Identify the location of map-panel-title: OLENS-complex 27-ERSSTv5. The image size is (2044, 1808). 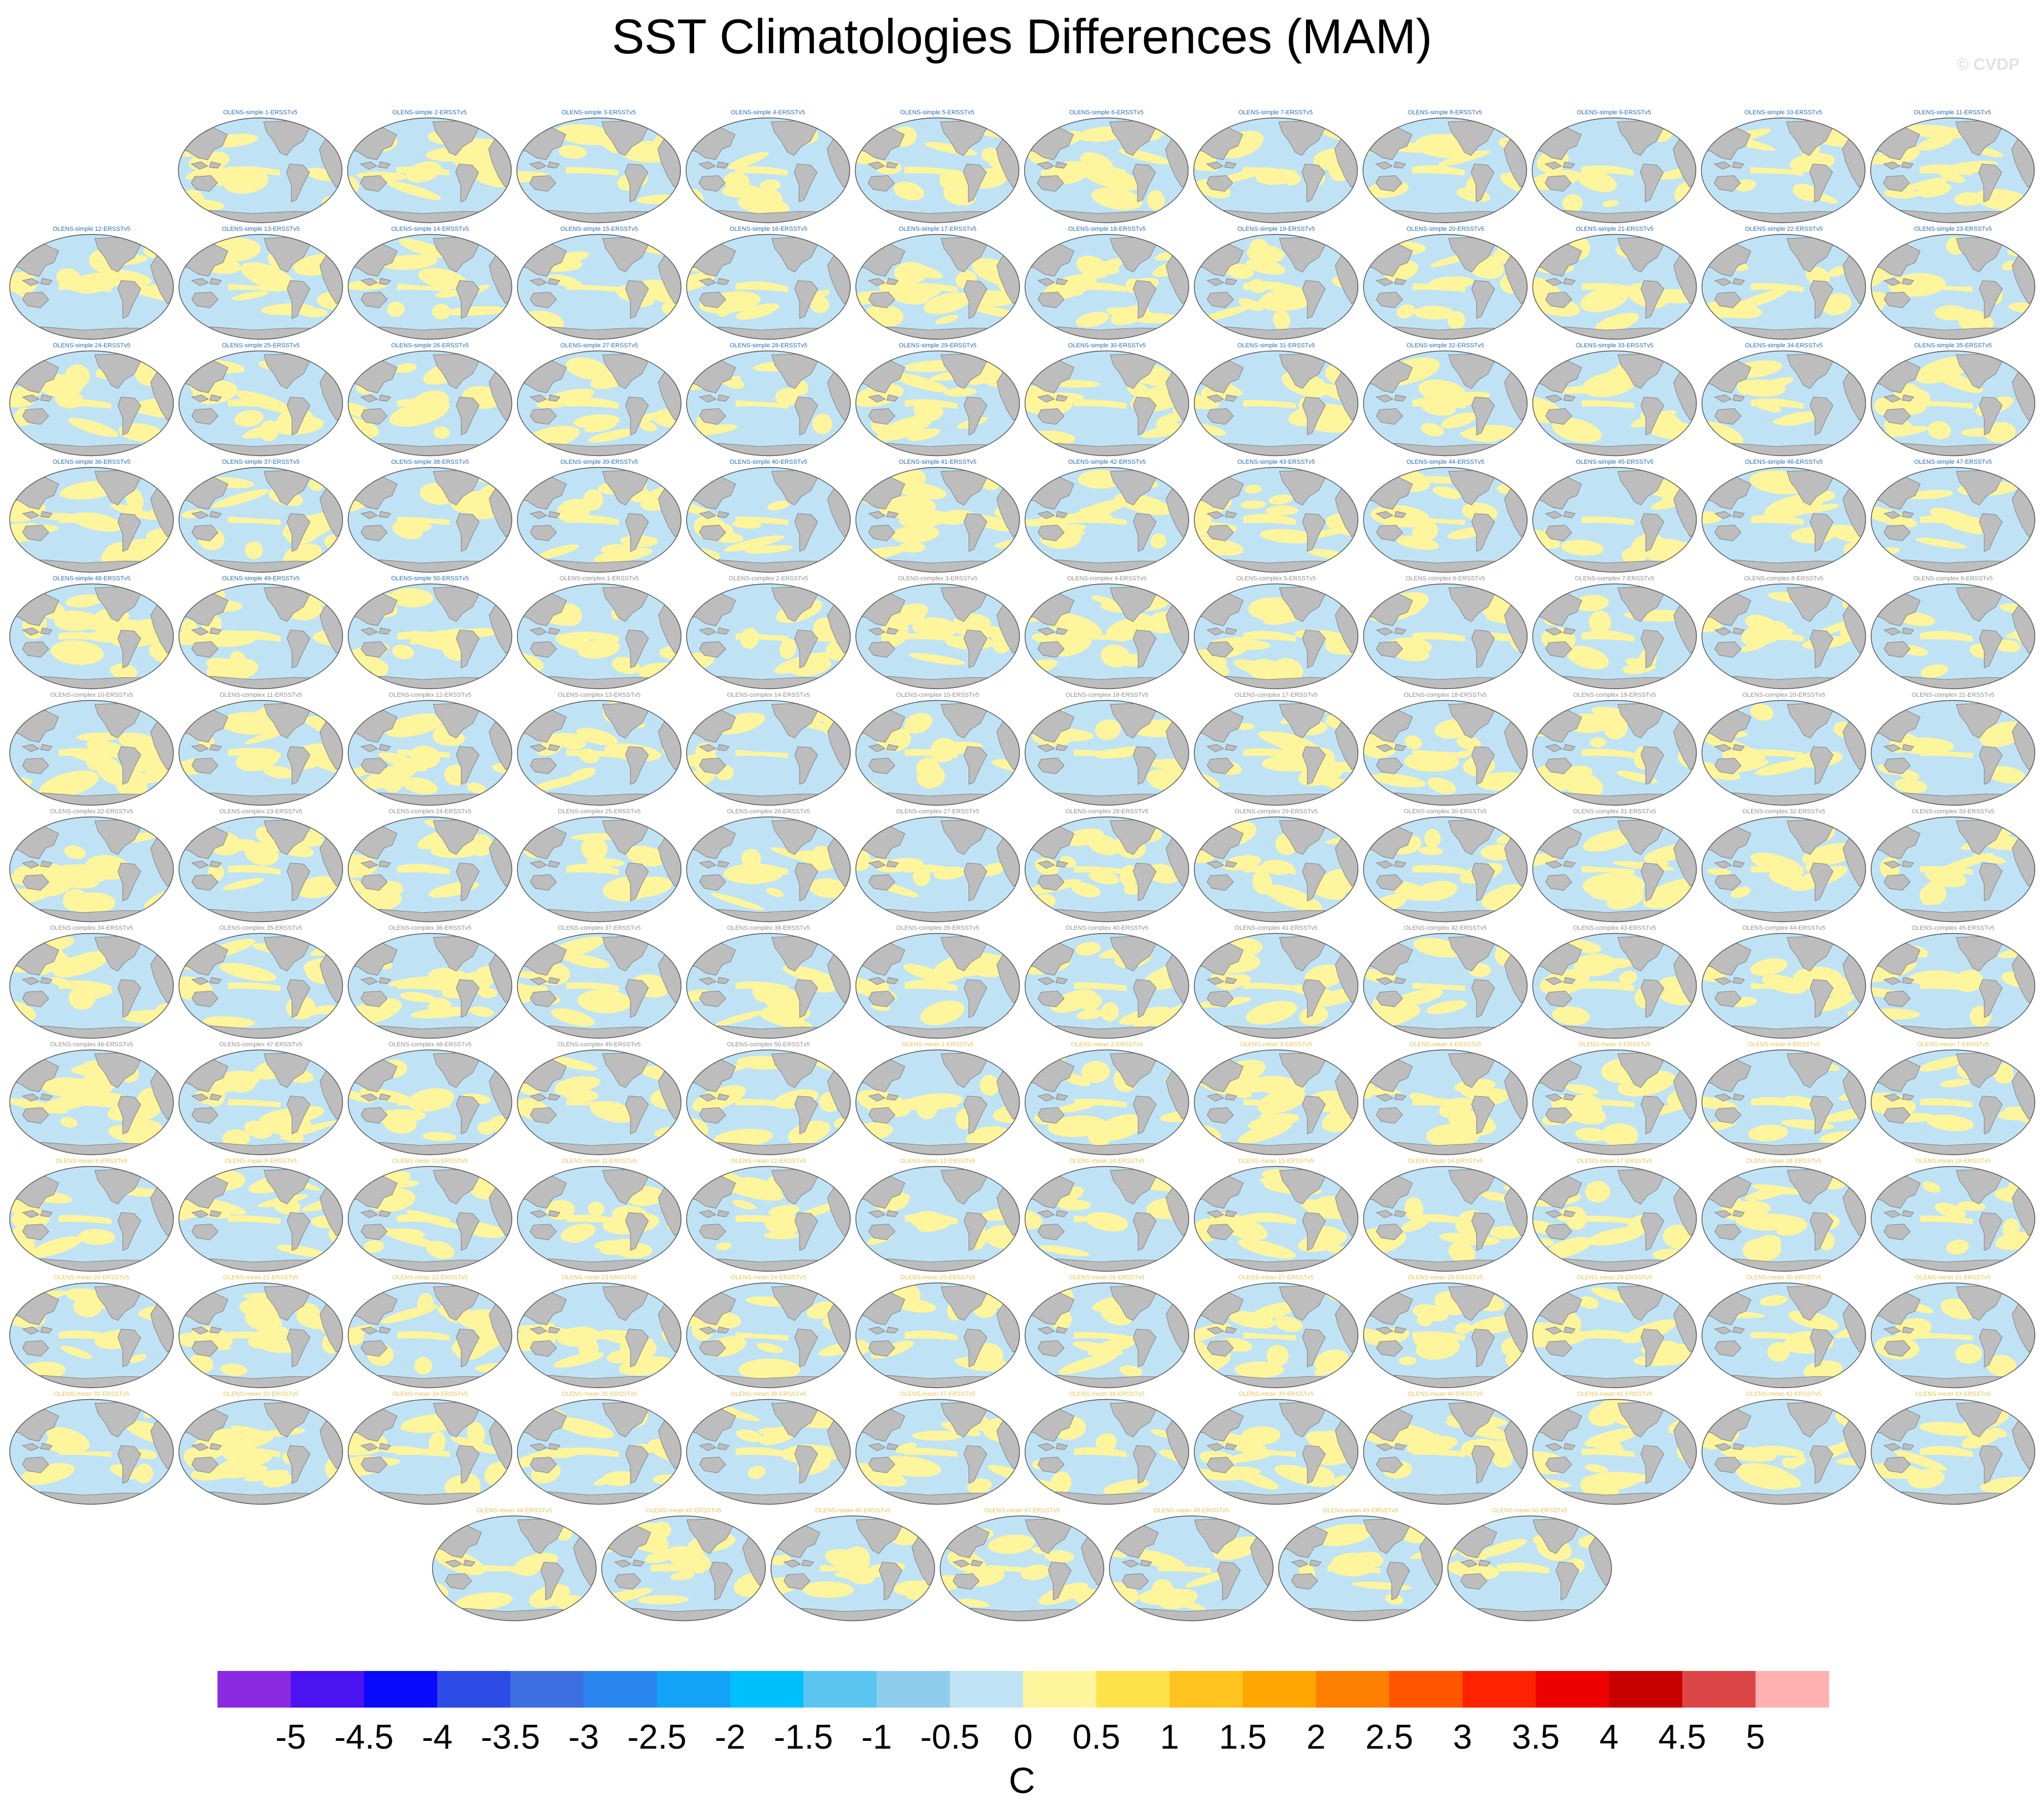
(937, 811).